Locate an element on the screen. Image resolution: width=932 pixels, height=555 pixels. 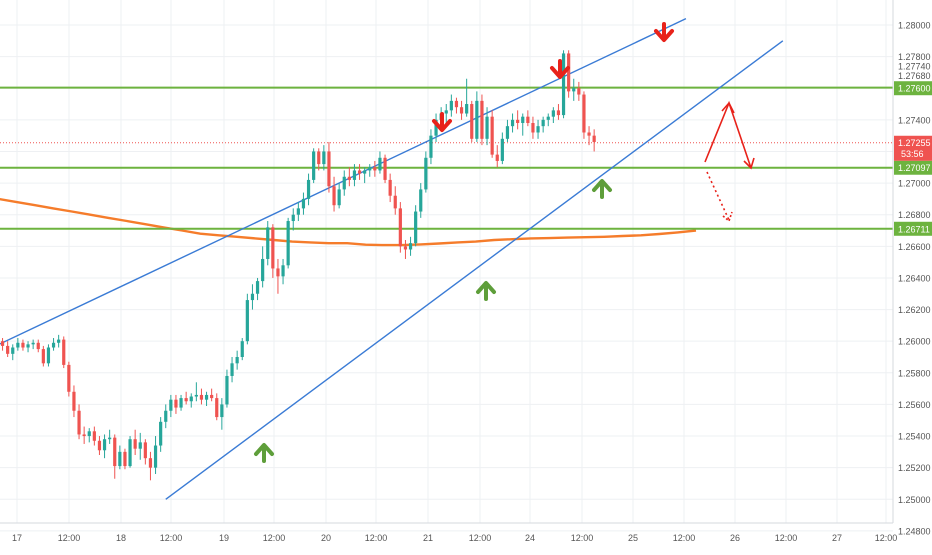
up-arrow-icon is located at coordinates (264, 453).